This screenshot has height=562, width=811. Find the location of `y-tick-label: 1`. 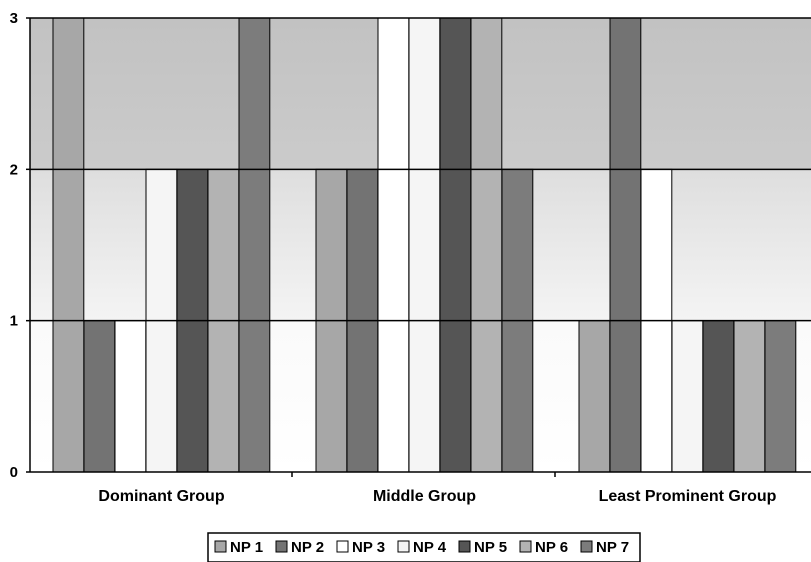

y-tick-label: 1 is located at coordinates (14, 321).